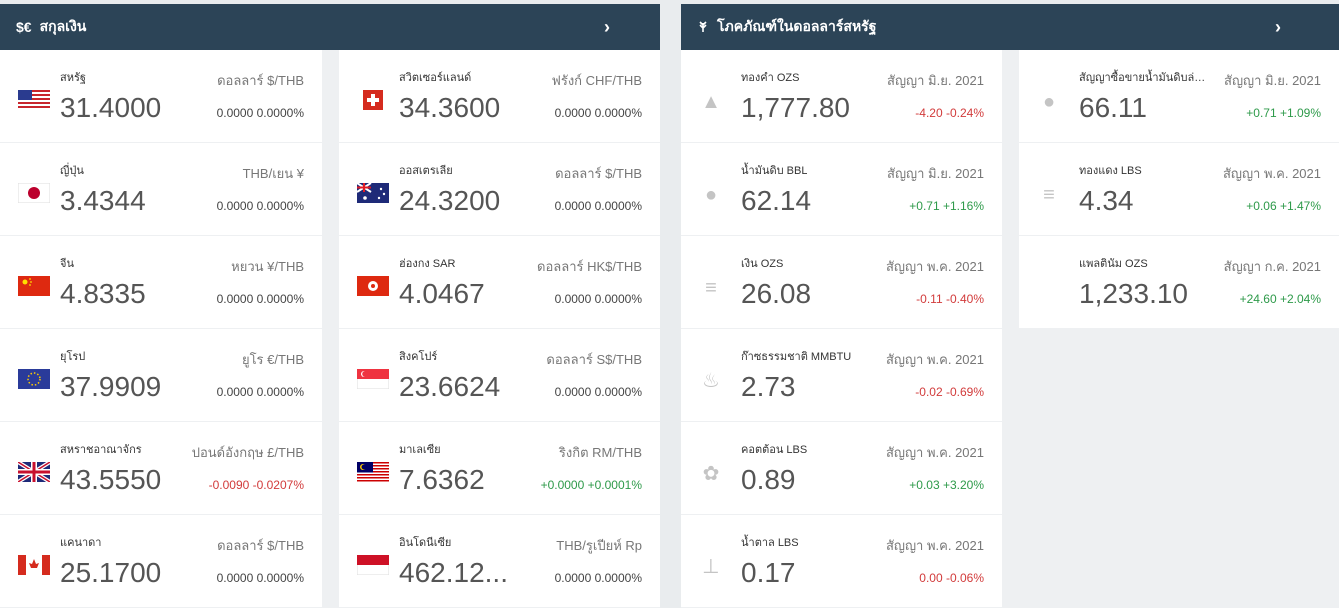  What do you see at coordinates (63, 26) in the screenshot?
I see `currency-title: สกุลเงิน` at bounding box center [63, 26].